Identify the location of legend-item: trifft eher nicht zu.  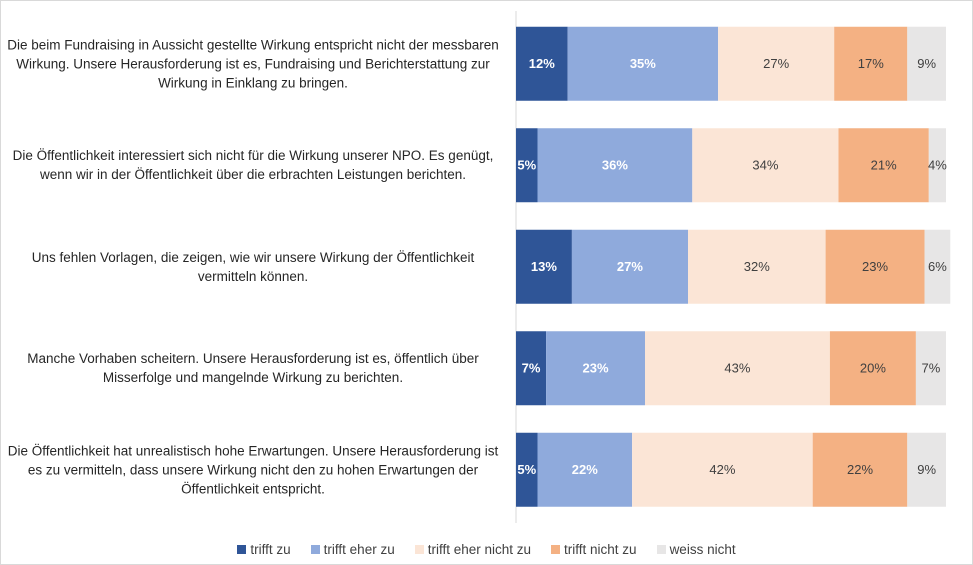
(473, 549).